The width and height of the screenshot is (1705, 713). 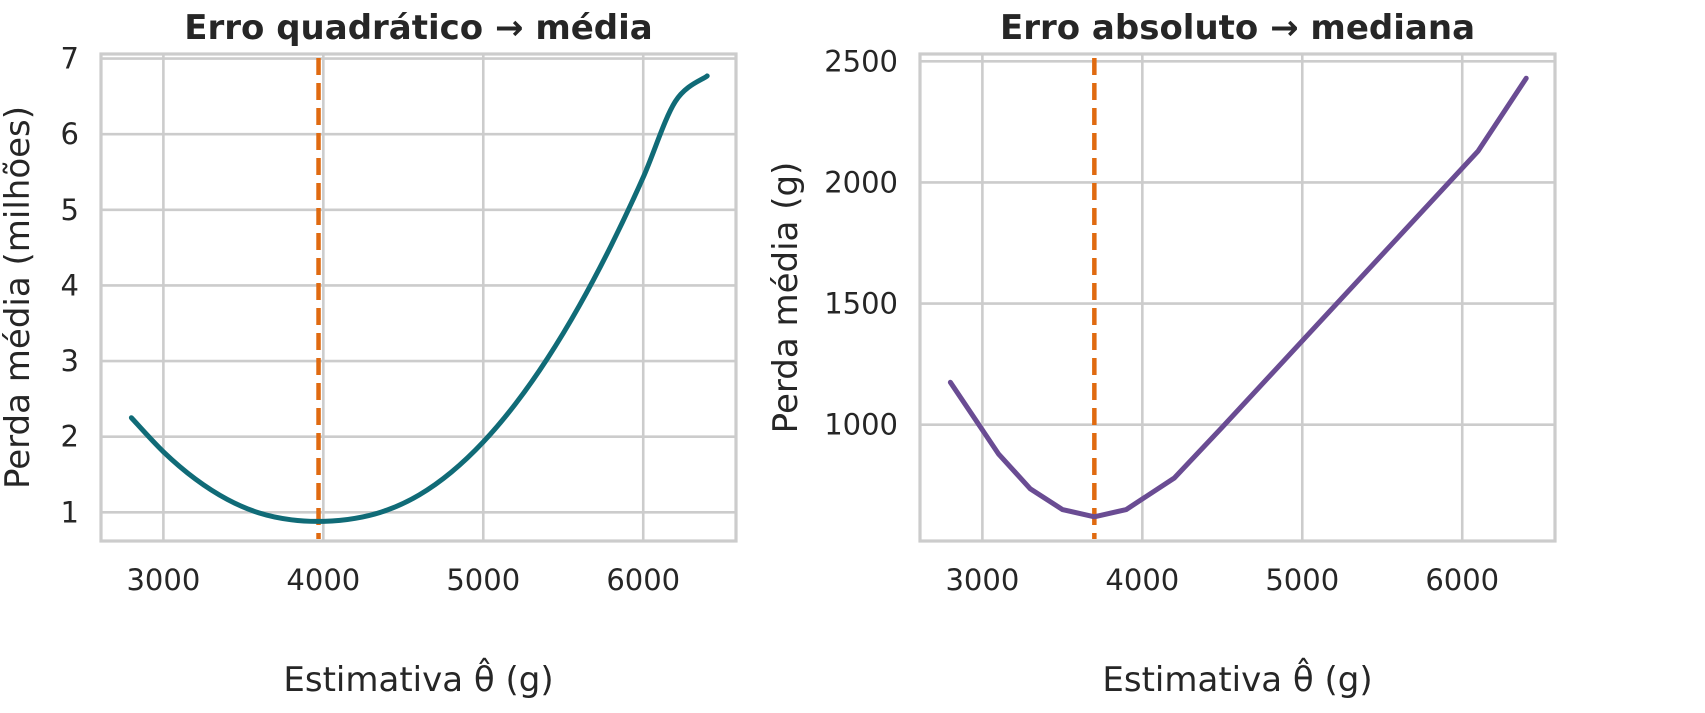 What do you see at coordinates (19, 297) in the screenshot?
I see `y-axis-label: Perda média (milhões)` at bounding box center [19, 297].